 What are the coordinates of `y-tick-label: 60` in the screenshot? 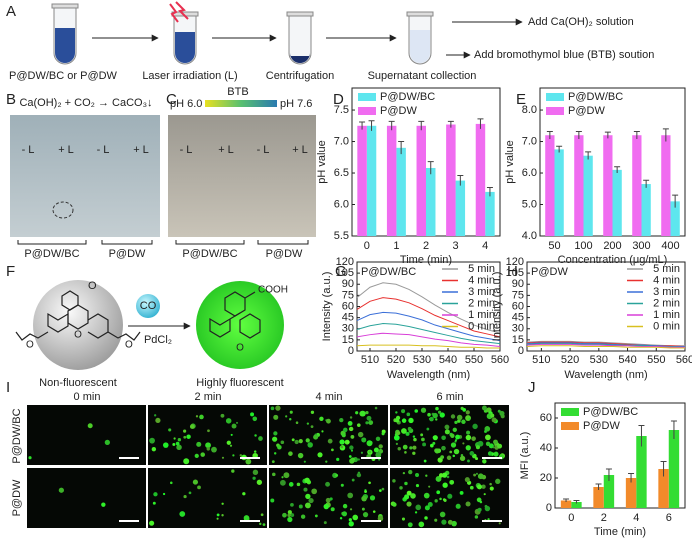 It's located at (348, 306).